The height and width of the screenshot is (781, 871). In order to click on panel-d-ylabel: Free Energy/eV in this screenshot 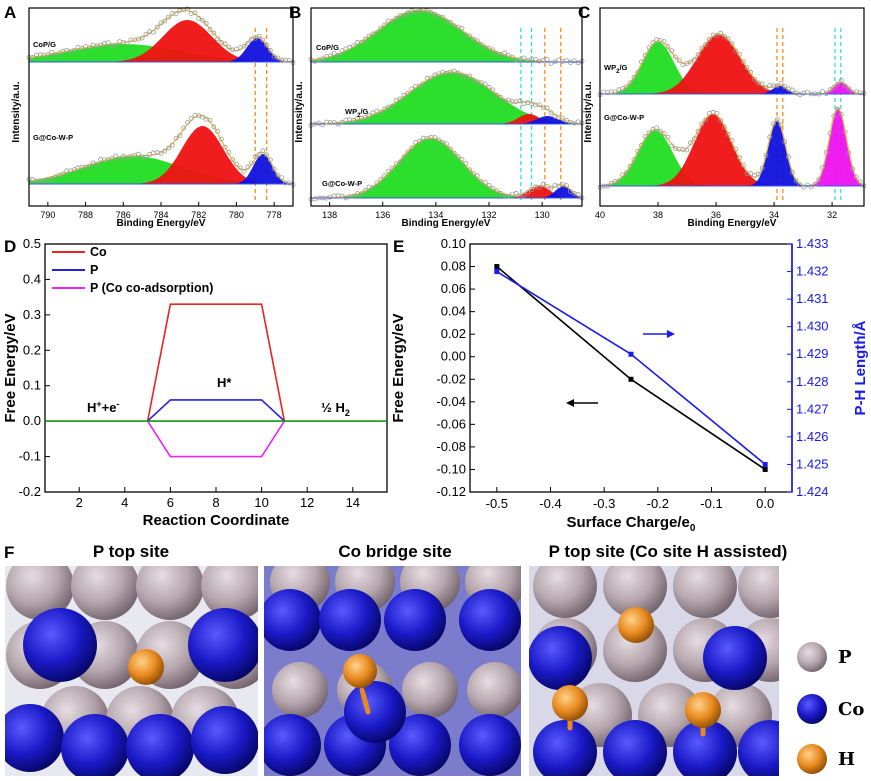, I will do `click(10, 367)`.